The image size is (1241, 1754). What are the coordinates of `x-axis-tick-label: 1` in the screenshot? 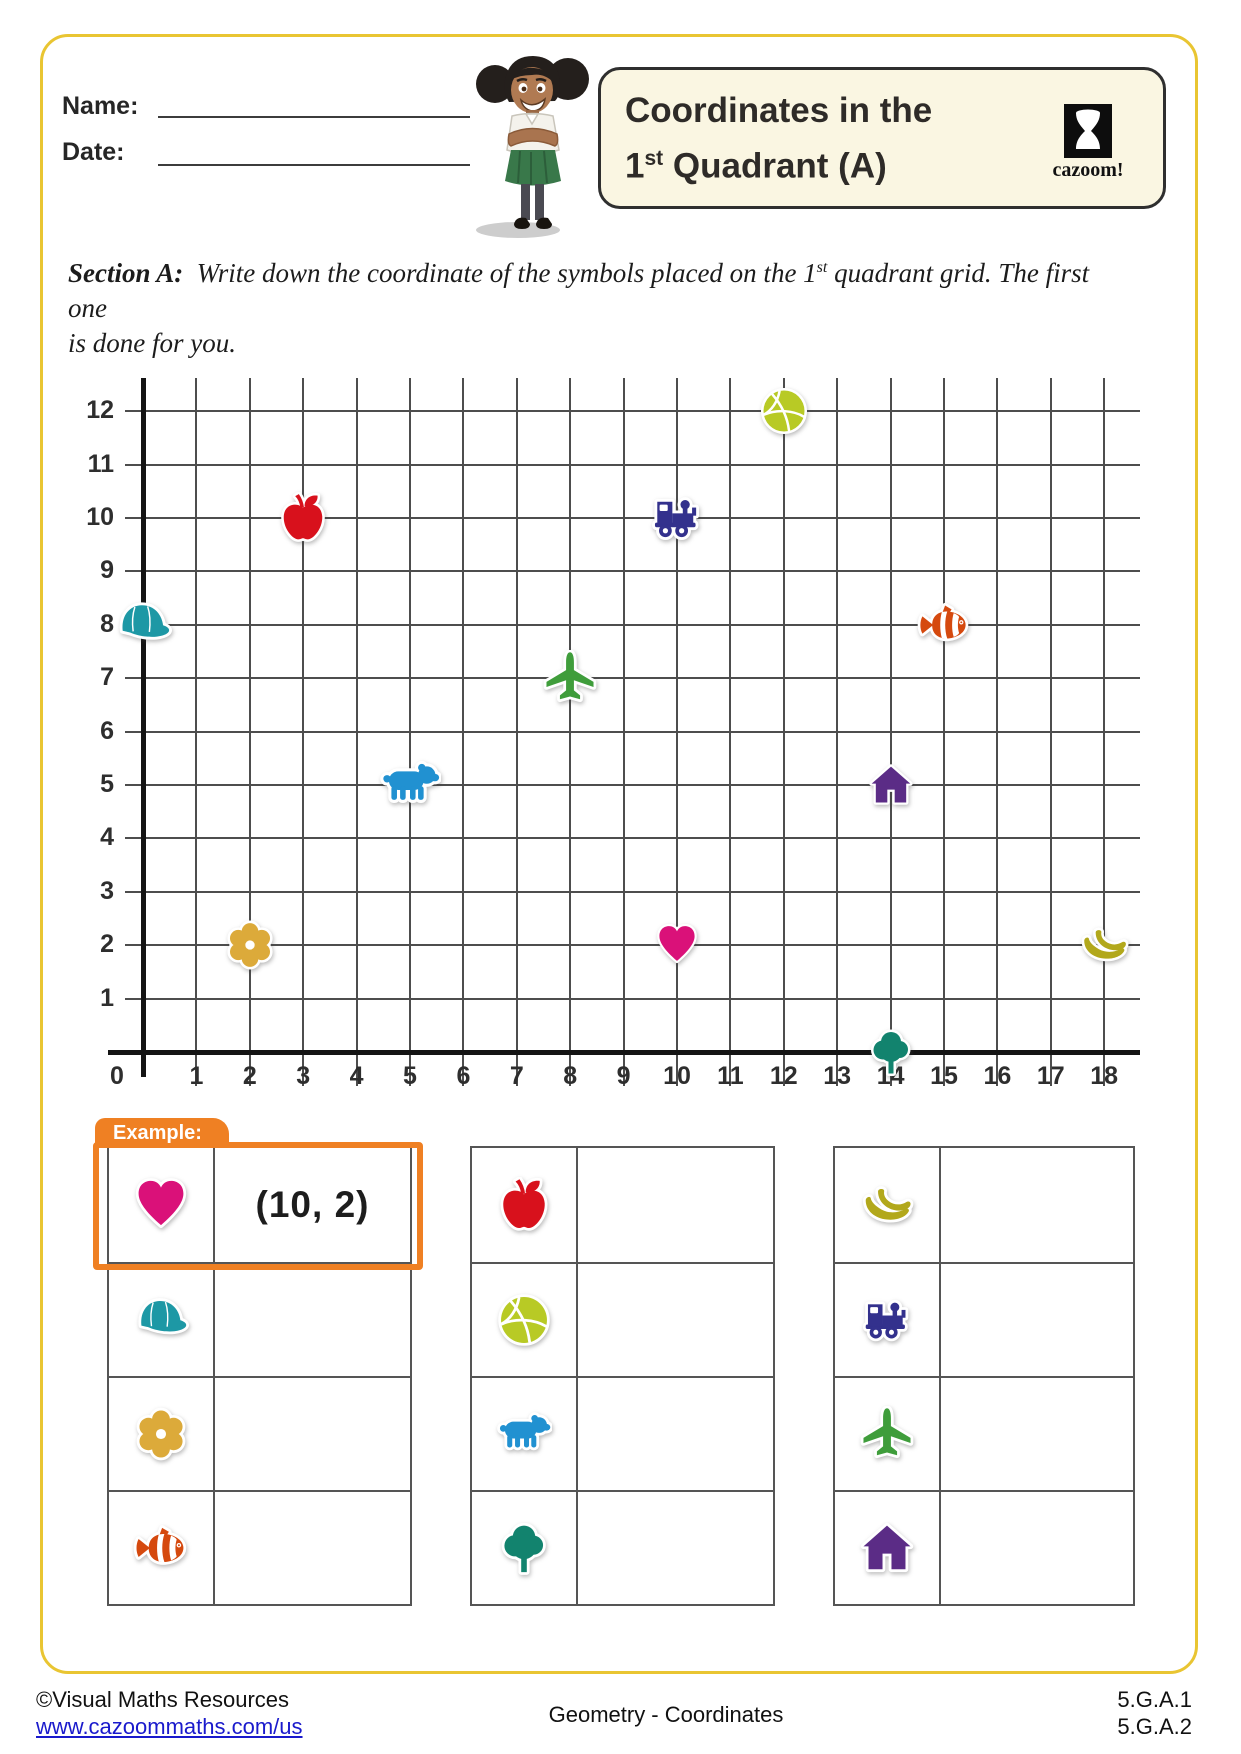 It's located at (196, 1076).